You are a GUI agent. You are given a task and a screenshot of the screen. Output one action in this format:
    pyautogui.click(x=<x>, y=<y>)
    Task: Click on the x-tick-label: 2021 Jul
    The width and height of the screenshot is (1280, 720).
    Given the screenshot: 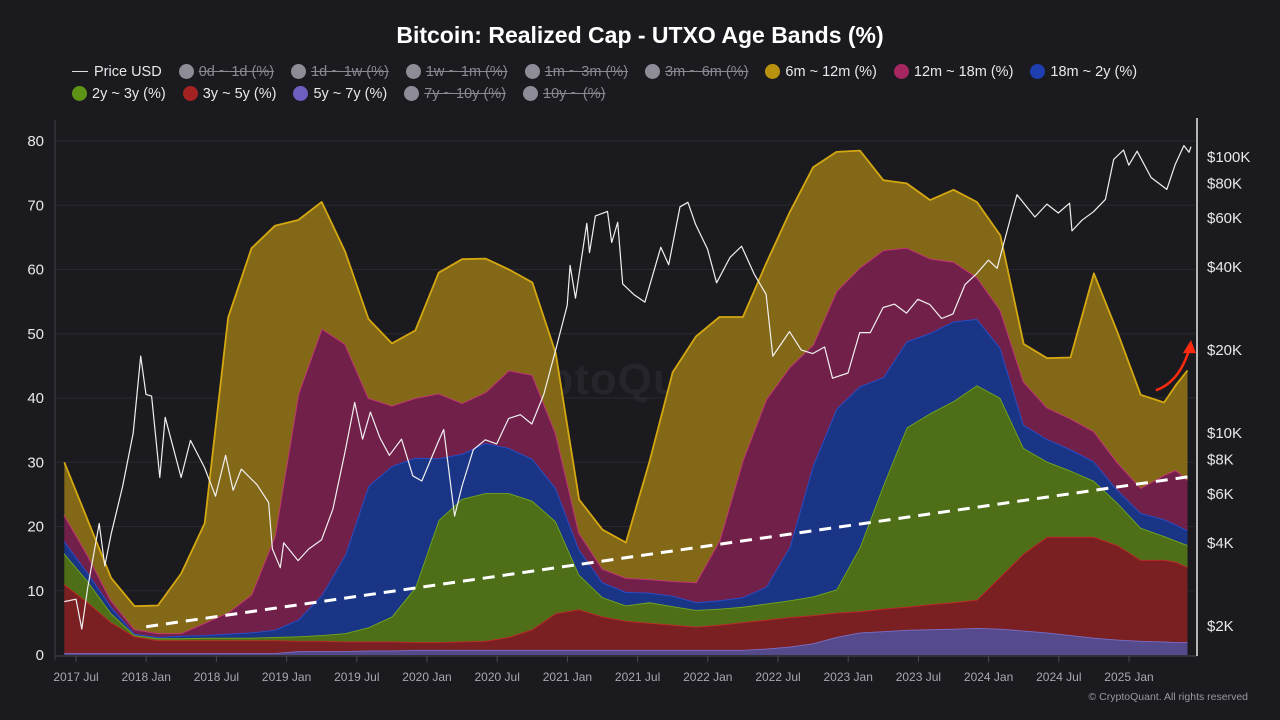 What is the action you would take?
    pyautogui.click(x=637, y=677)
    